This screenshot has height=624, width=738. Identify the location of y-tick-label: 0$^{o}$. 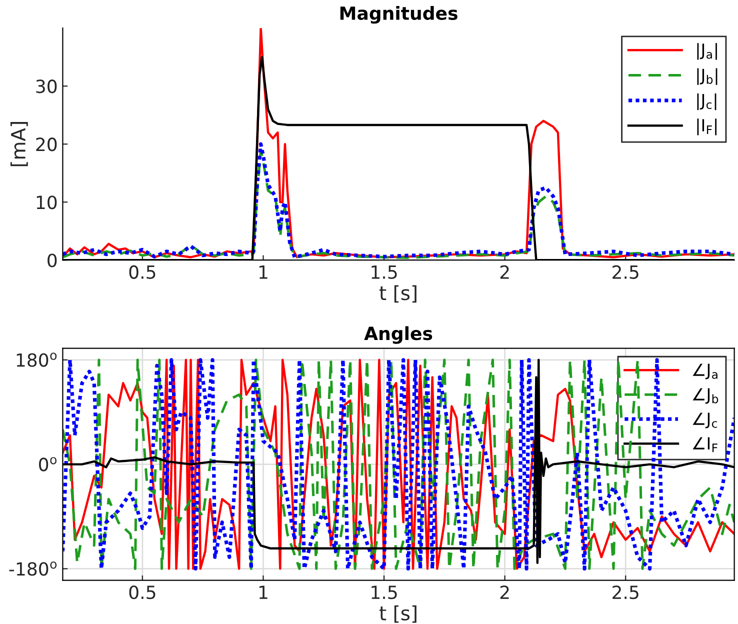
(48, 464).